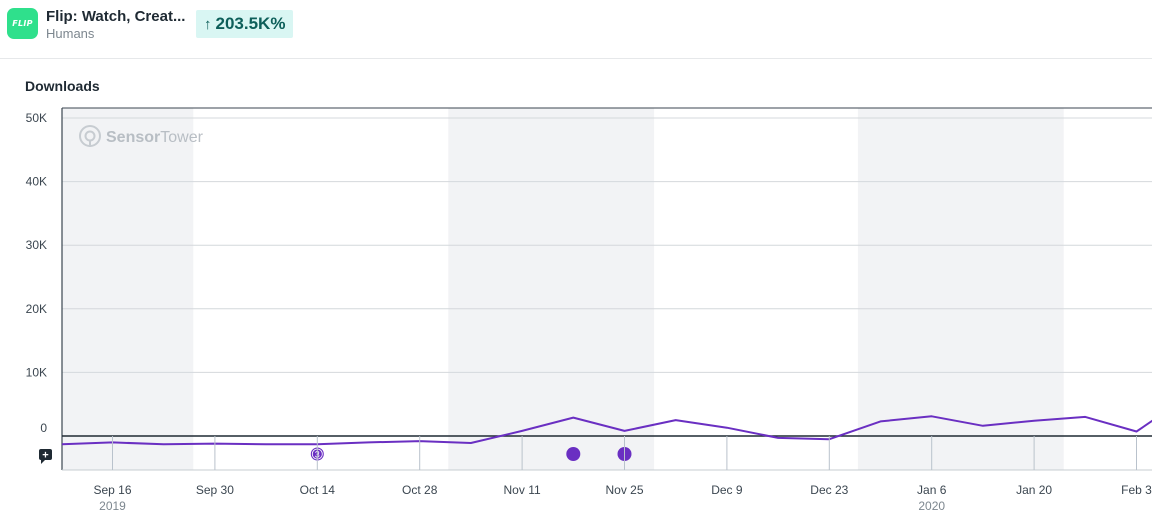 Image resolution: width=1152 pixels, height=517 pixels. I want to click on watermark-sensor: Sensor, so click(133, 137).